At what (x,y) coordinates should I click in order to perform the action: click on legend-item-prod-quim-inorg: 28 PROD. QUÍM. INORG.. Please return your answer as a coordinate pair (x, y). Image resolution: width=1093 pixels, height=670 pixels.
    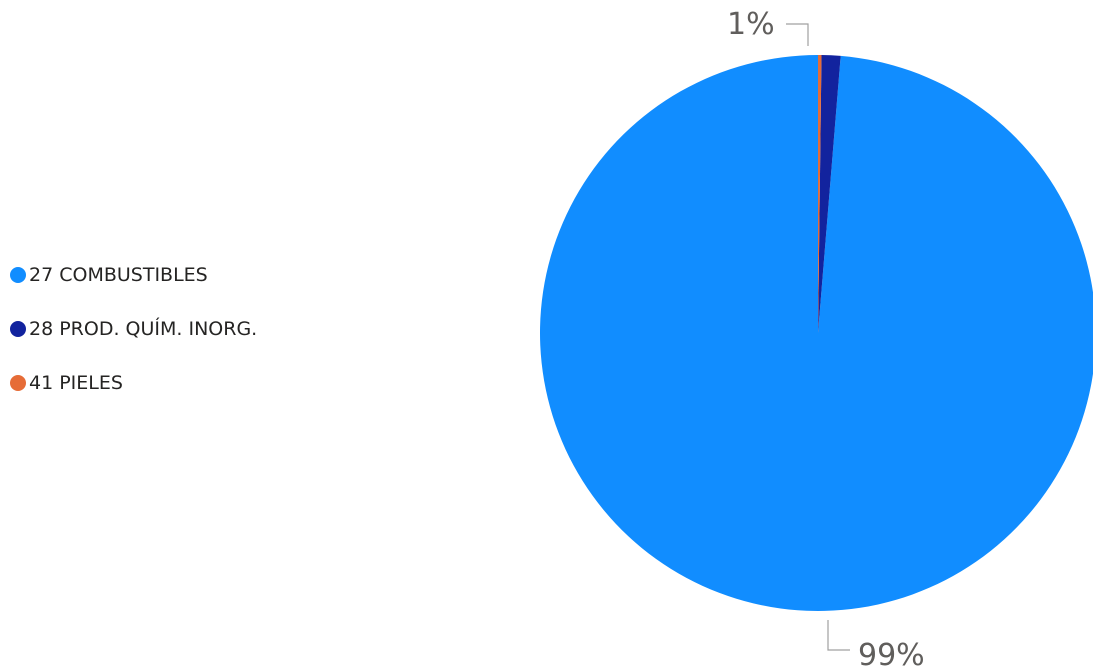
    Looking at the image, I should click on (134, 329).